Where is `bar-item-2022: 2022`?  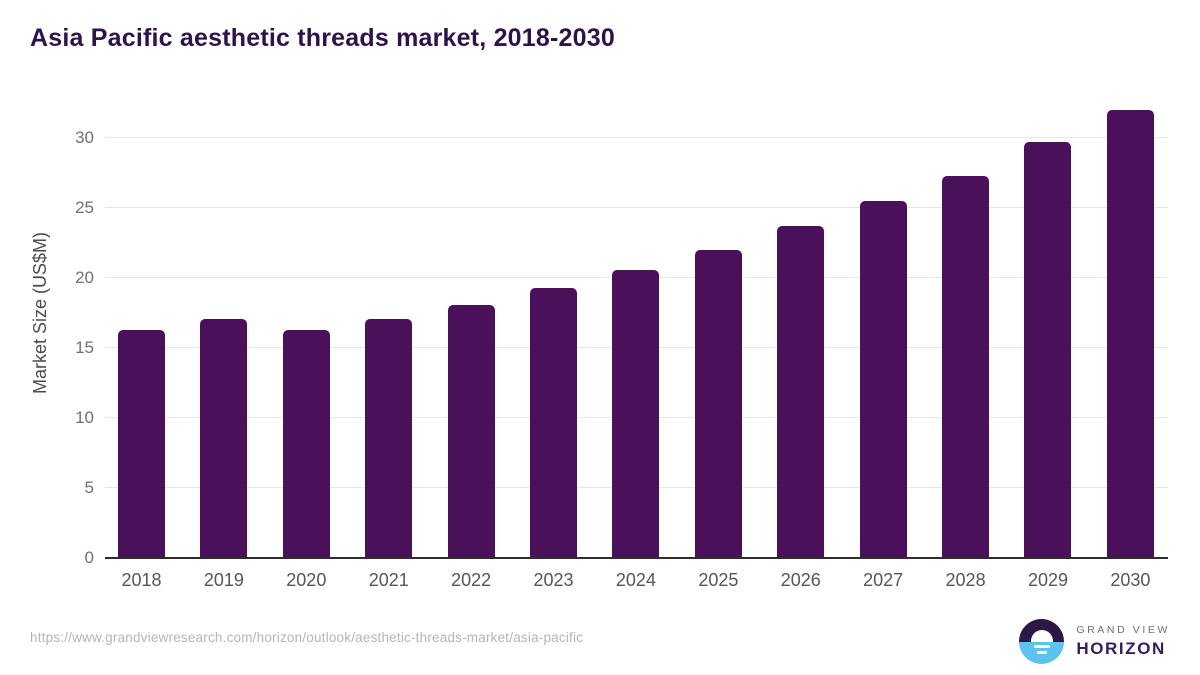 bar-item-2022: 2022 is located at coordinates (471, 447).